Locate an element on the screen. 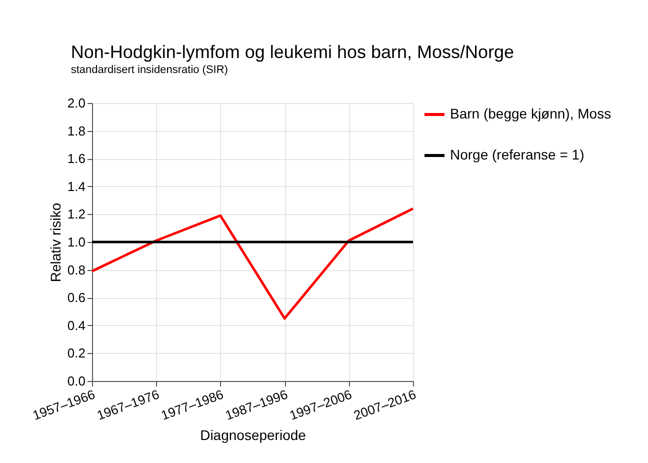  legend-label: Norge (referanse = 1) is located at coordinates (517, 154).